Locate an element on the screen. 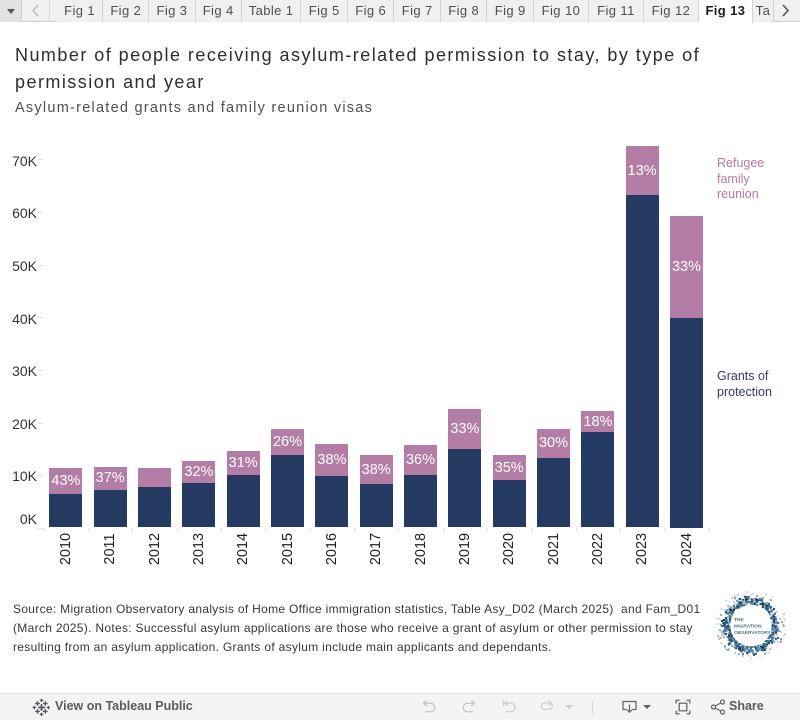 Image resolution: width=800 pixels, height=720 pixels. svg-text: THE is located at coordinates (739, 620).